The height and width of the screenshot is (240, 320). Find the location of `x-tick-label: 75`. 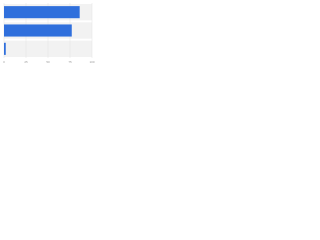

x-tick-label: 75 is located at coordinates (70, 62).